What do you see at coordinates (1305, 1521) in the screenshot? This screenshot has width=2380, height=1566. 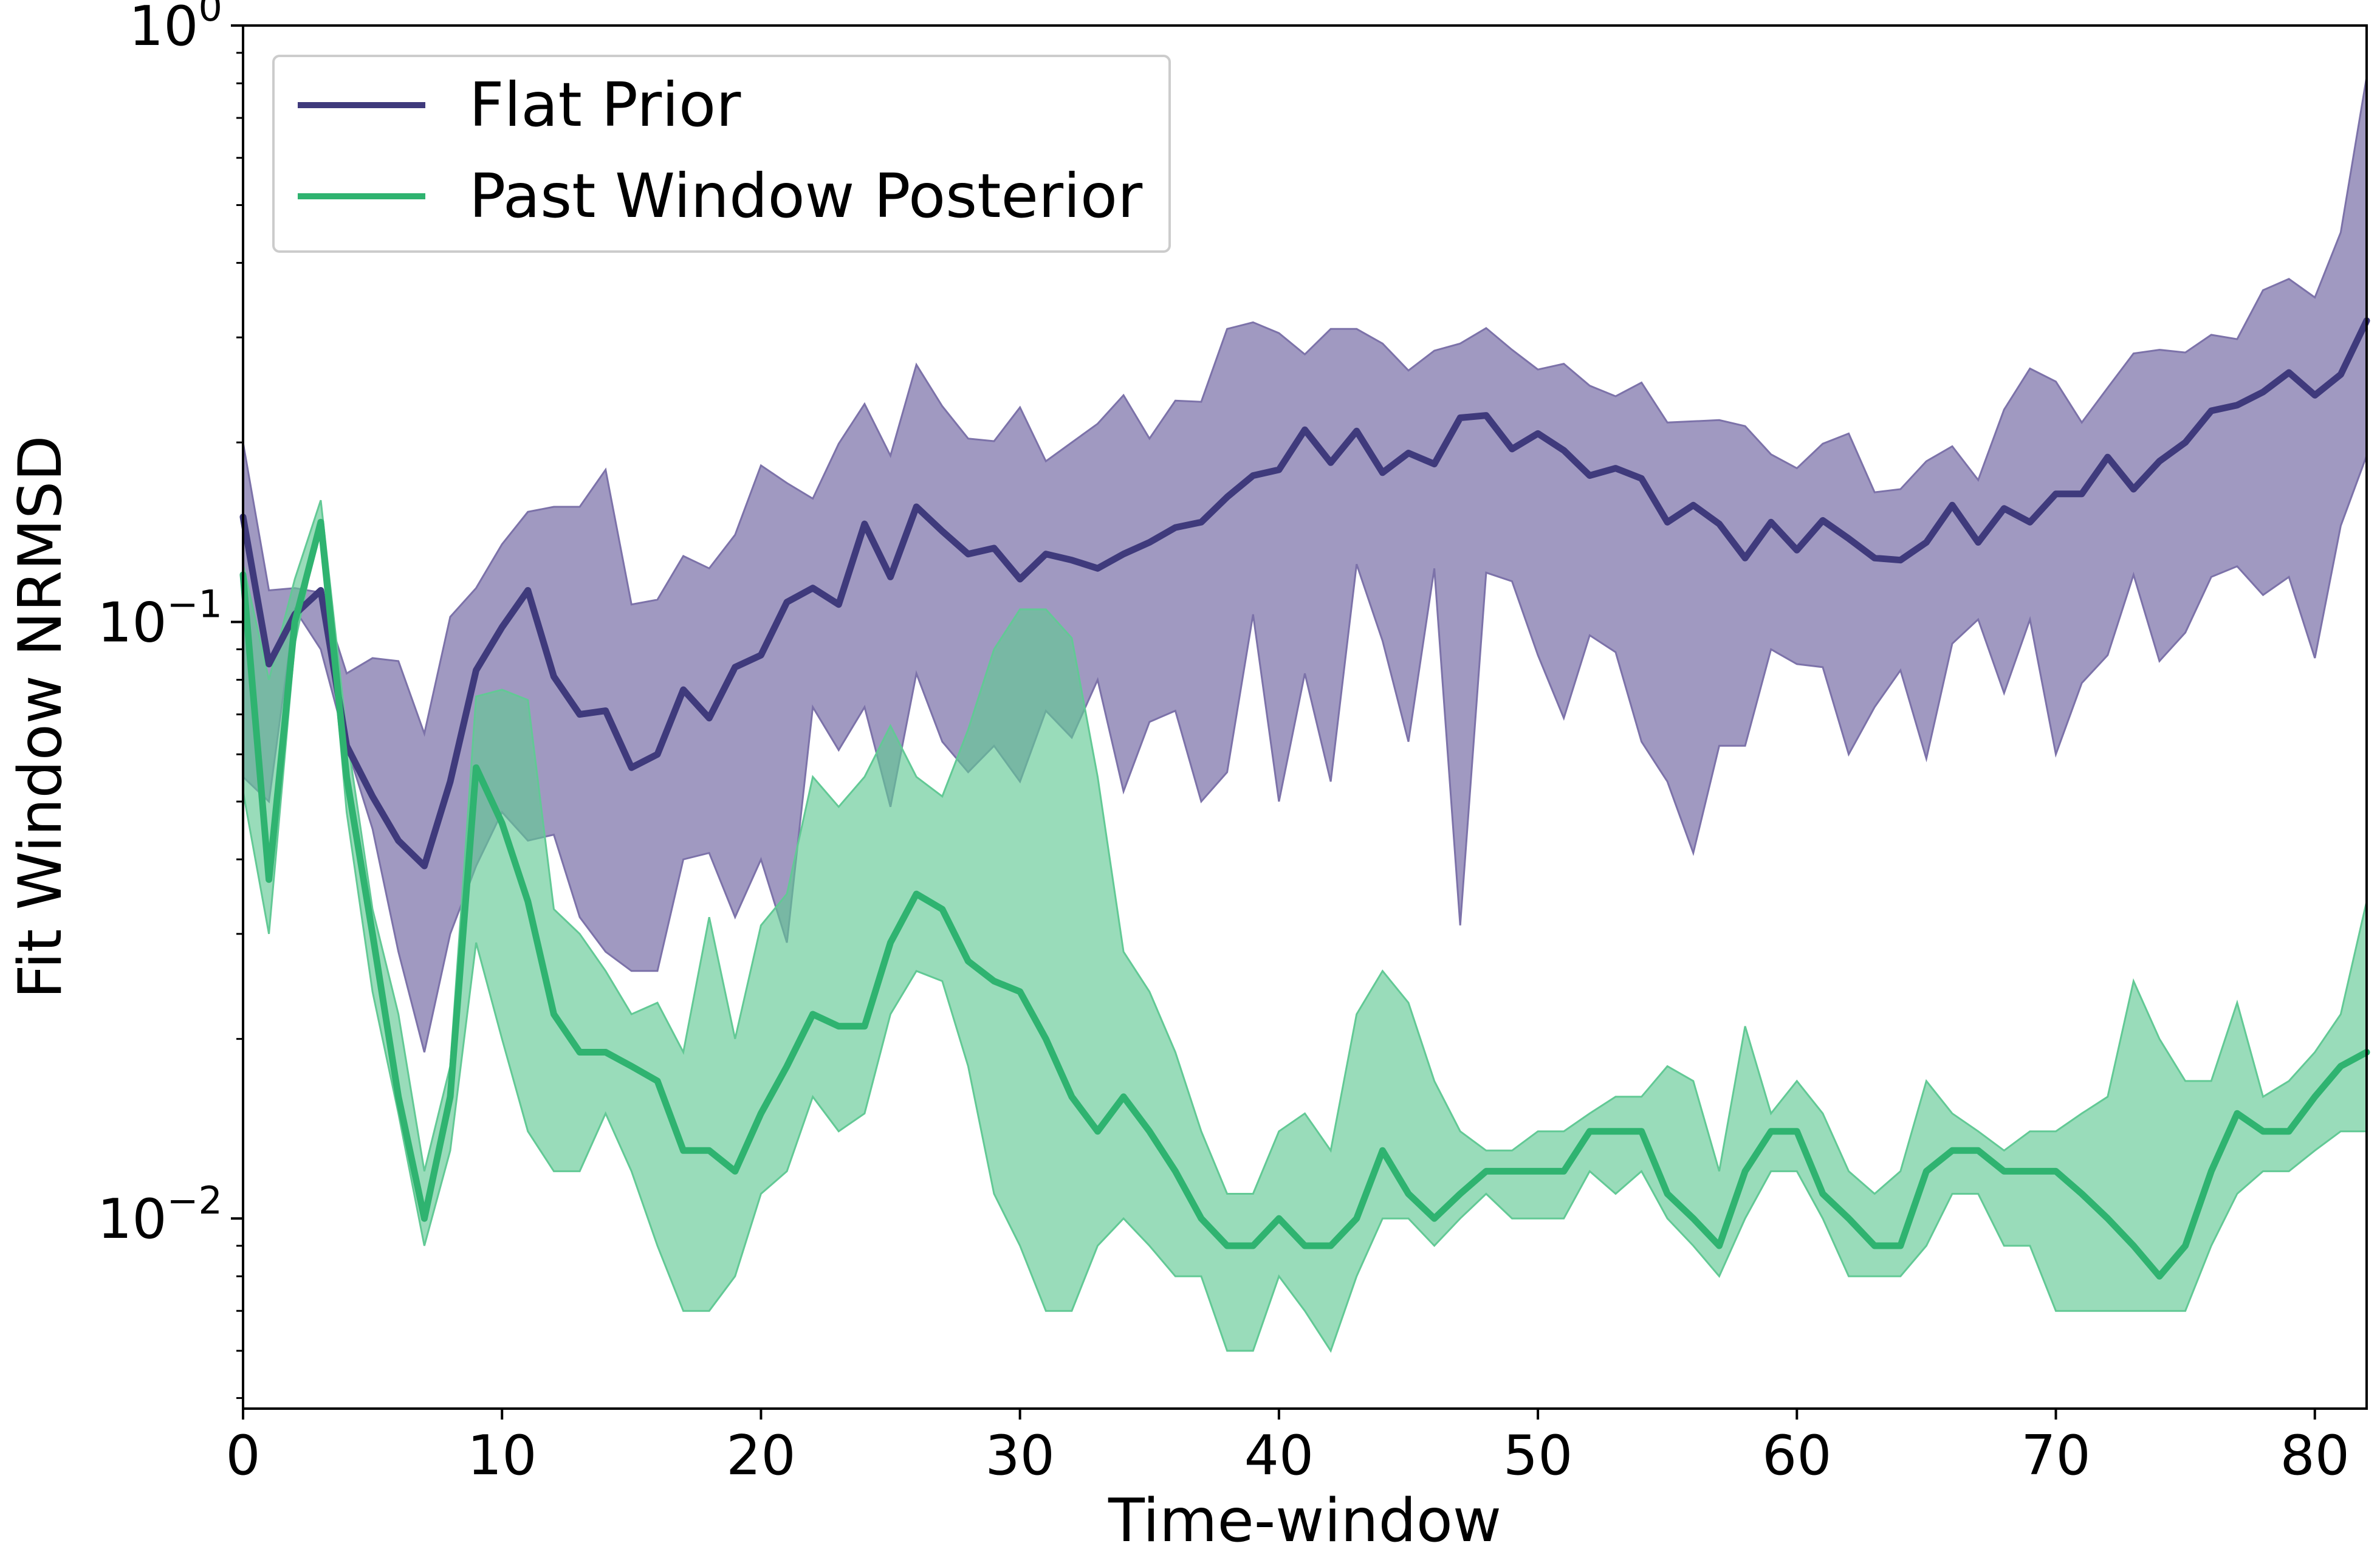 I see `x-axis-label: Time-window` at bounding box center [1305, 1521].